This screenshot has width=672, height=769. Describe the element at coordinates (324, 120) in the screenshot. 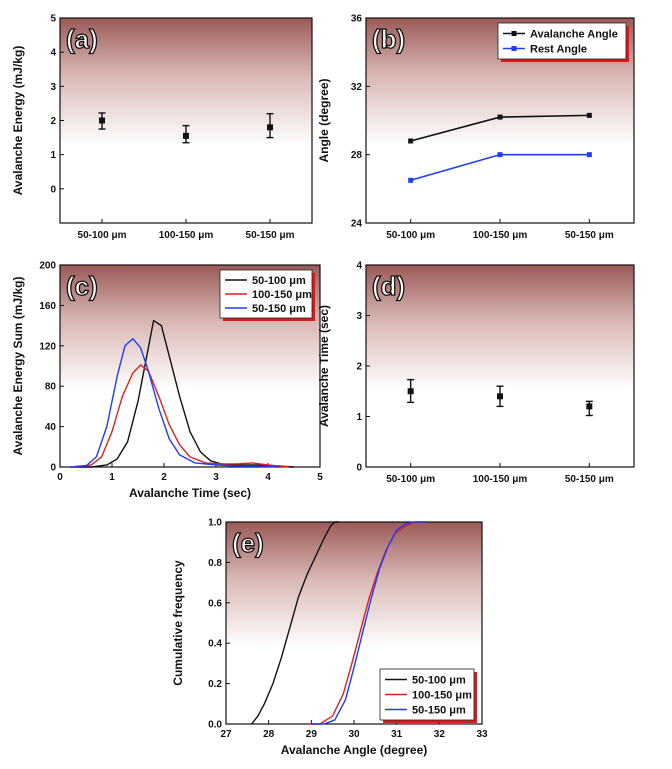

I see `y-axis-label: Angle (degree)` at that location.